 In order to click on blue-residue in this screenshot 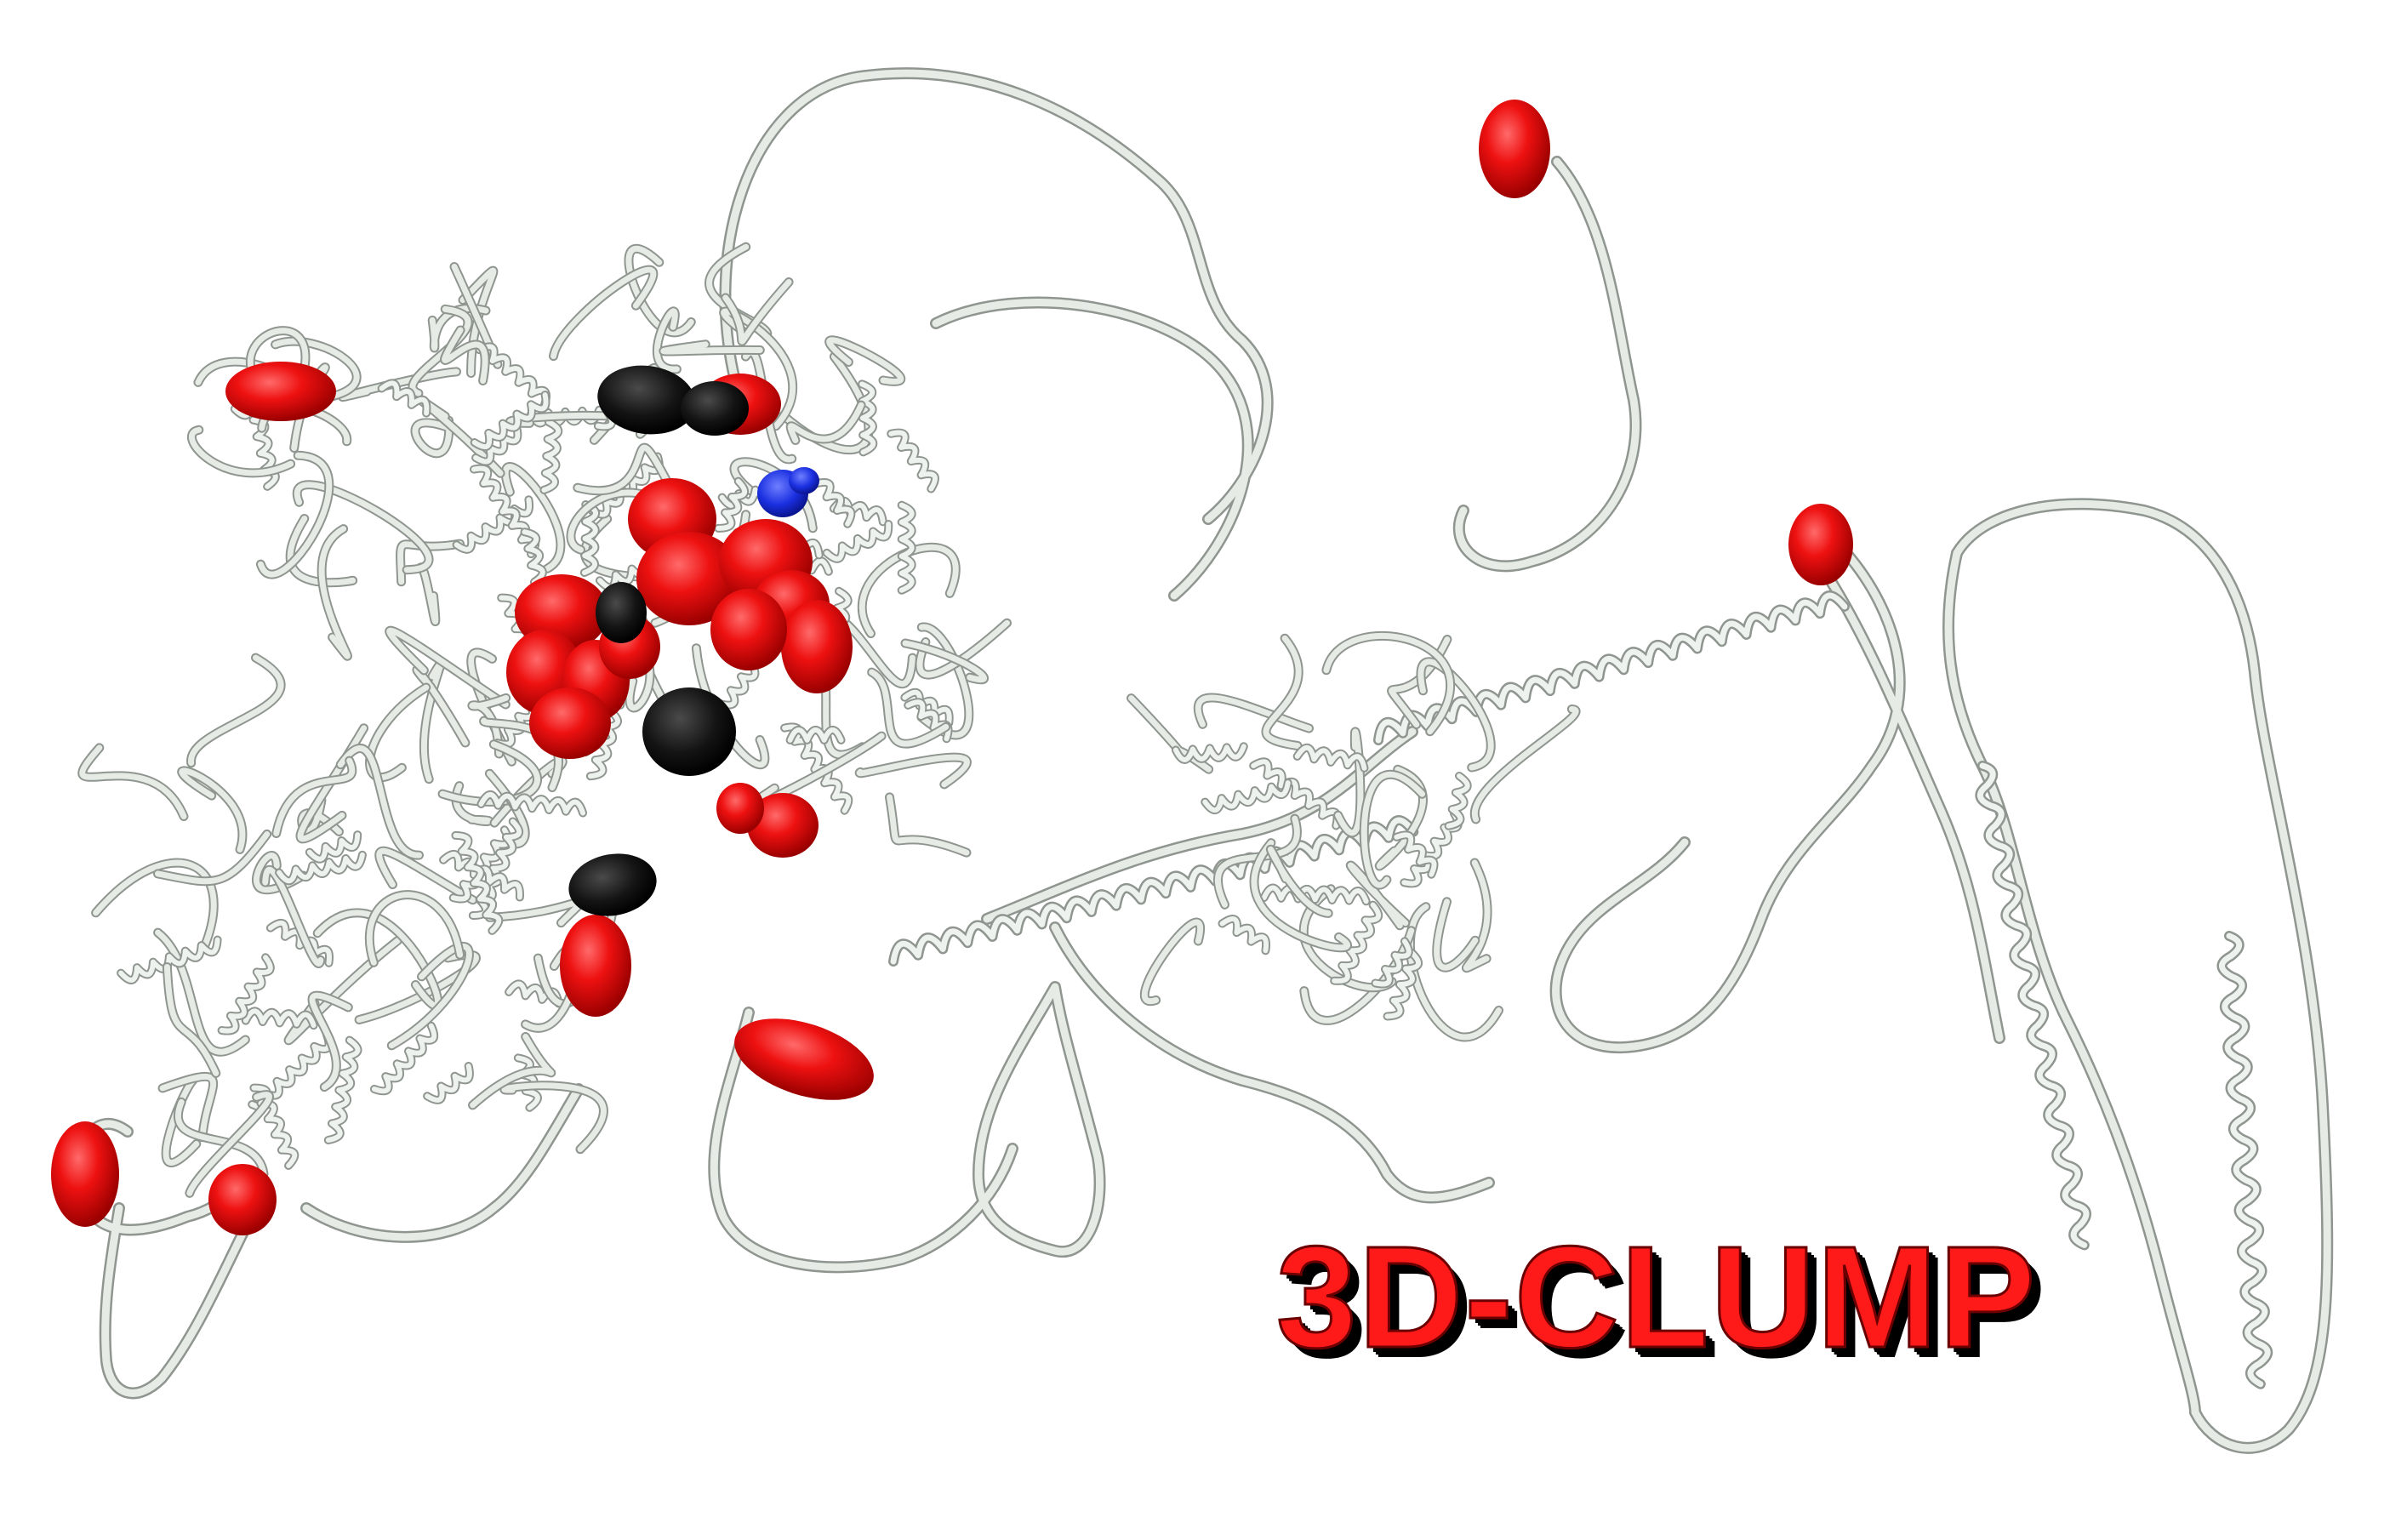, I will do `click(788, 492)`.